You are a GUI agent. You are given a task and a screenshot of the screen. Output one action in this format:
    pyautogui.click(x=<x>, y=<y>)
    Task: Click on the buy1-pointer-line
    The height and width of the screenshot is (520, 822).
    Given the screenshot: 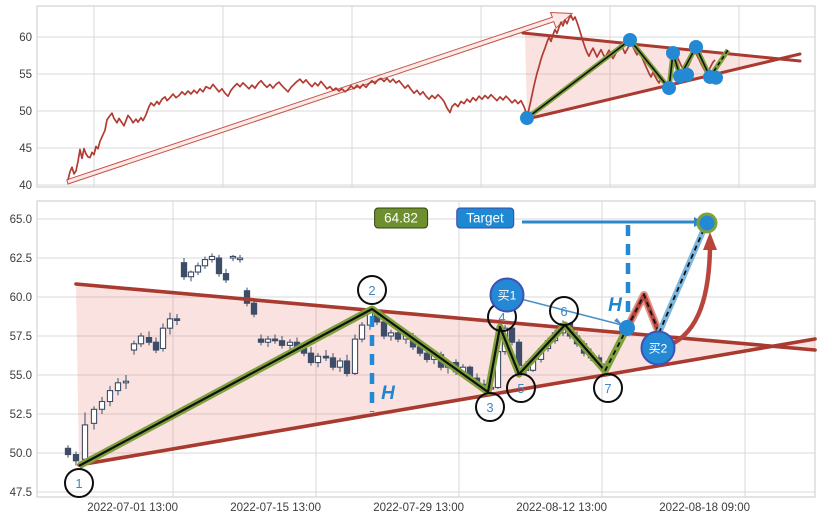 What is the action you would take?
    pyautogui.click(x=571, y=312)
    